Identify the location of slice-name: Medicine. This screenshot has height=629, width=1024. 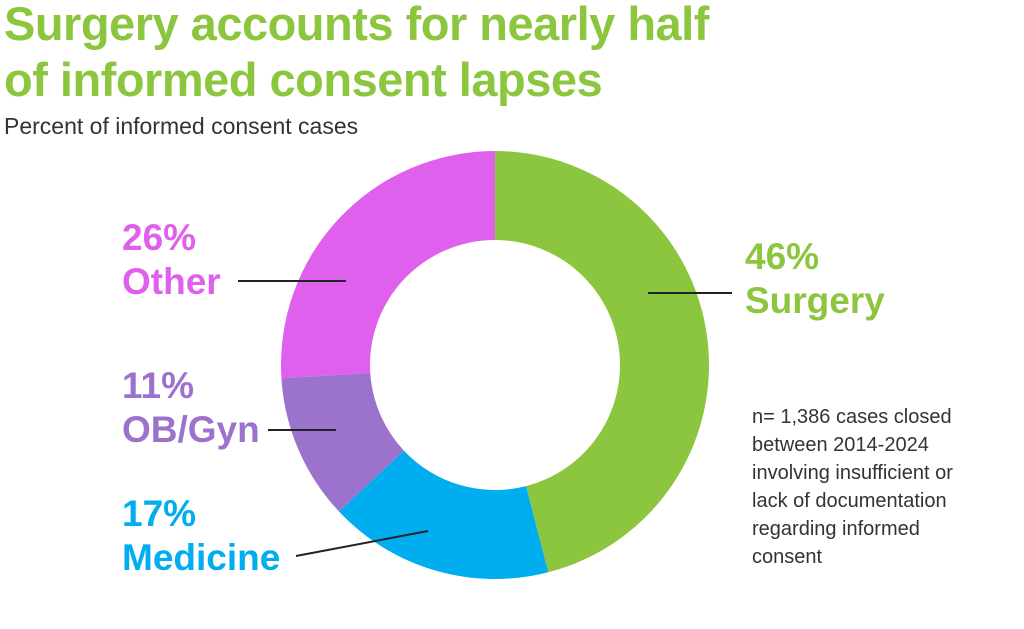
(201, 557).